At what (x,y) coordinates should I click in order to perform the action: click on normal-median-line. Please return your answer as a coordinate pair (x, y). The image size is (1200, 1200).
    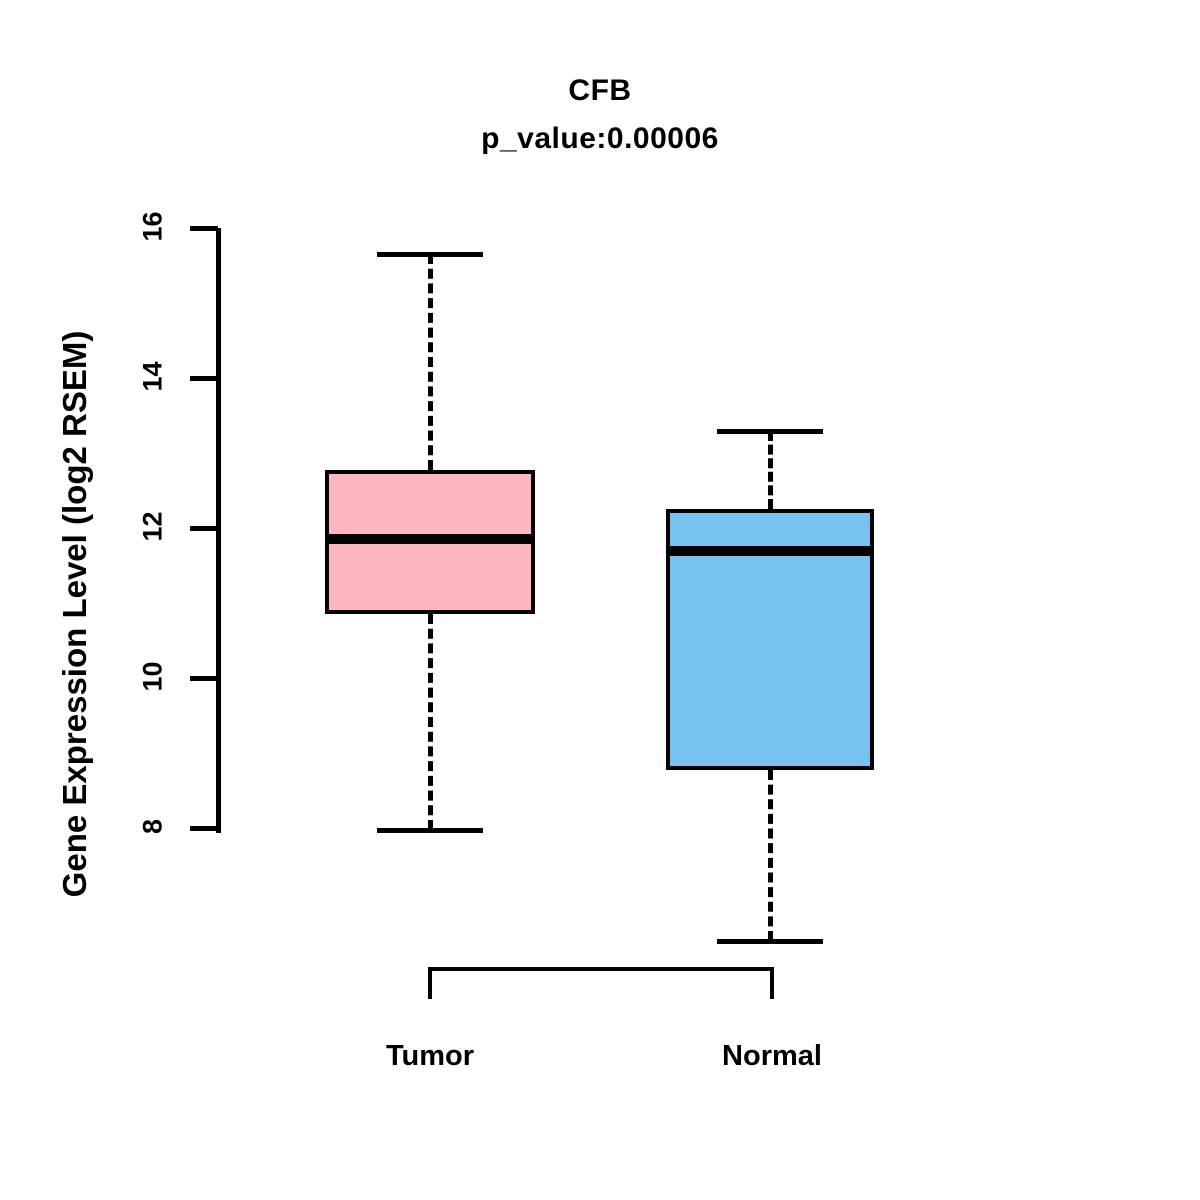
    Looking at the image, I should click on (770, 550).